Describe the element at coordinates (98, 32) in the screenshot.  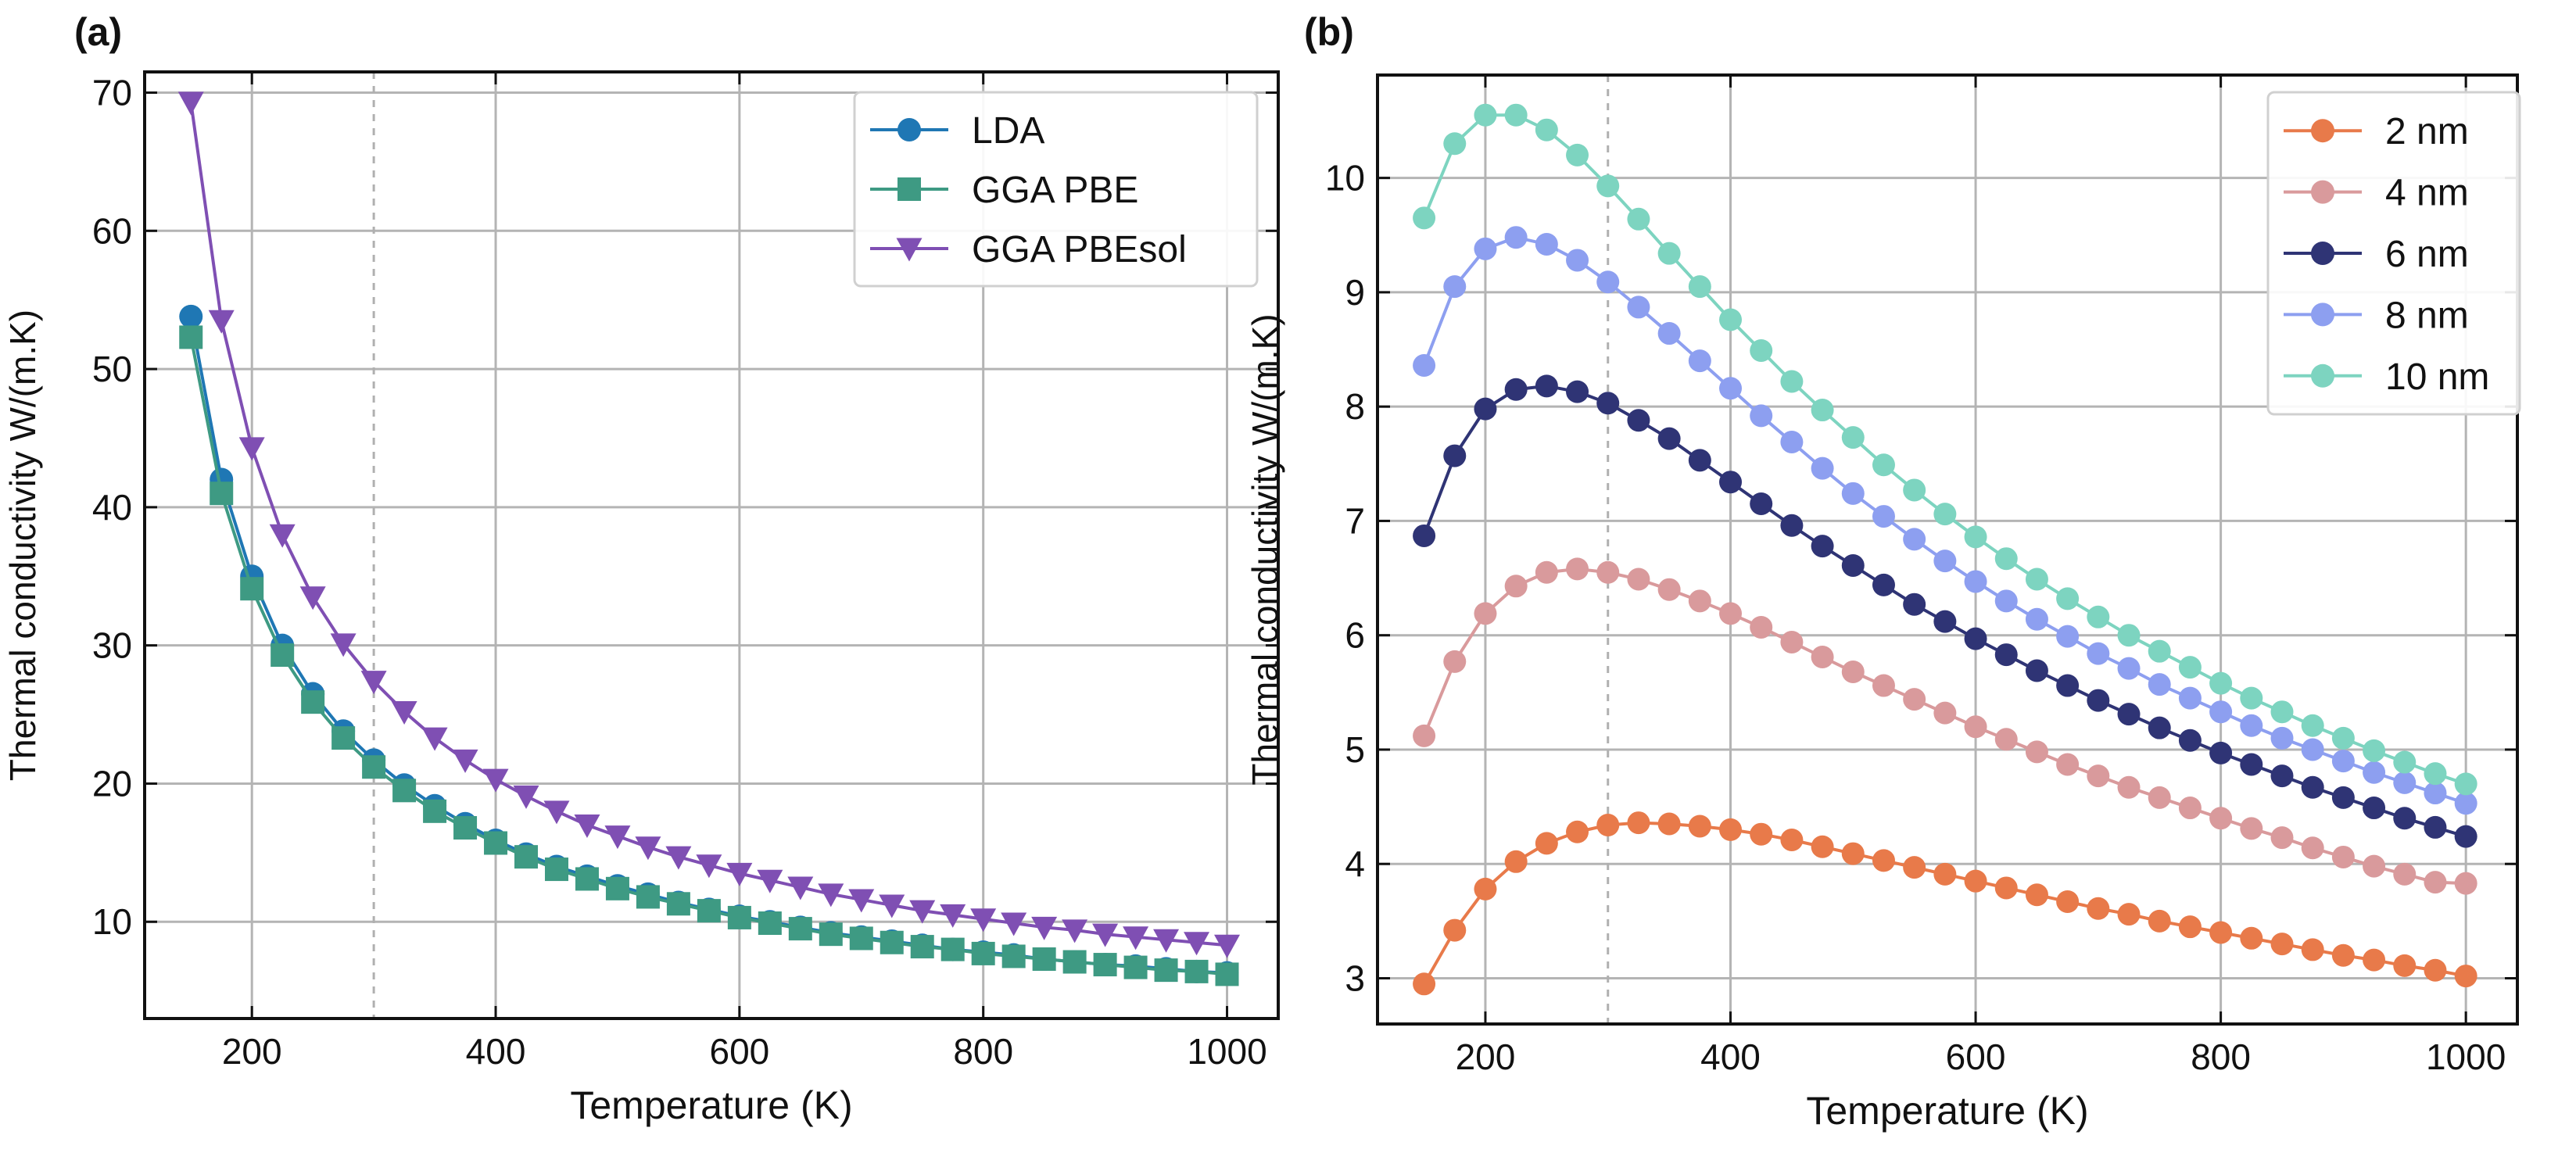
I see `panel-label: (a)` at that location.